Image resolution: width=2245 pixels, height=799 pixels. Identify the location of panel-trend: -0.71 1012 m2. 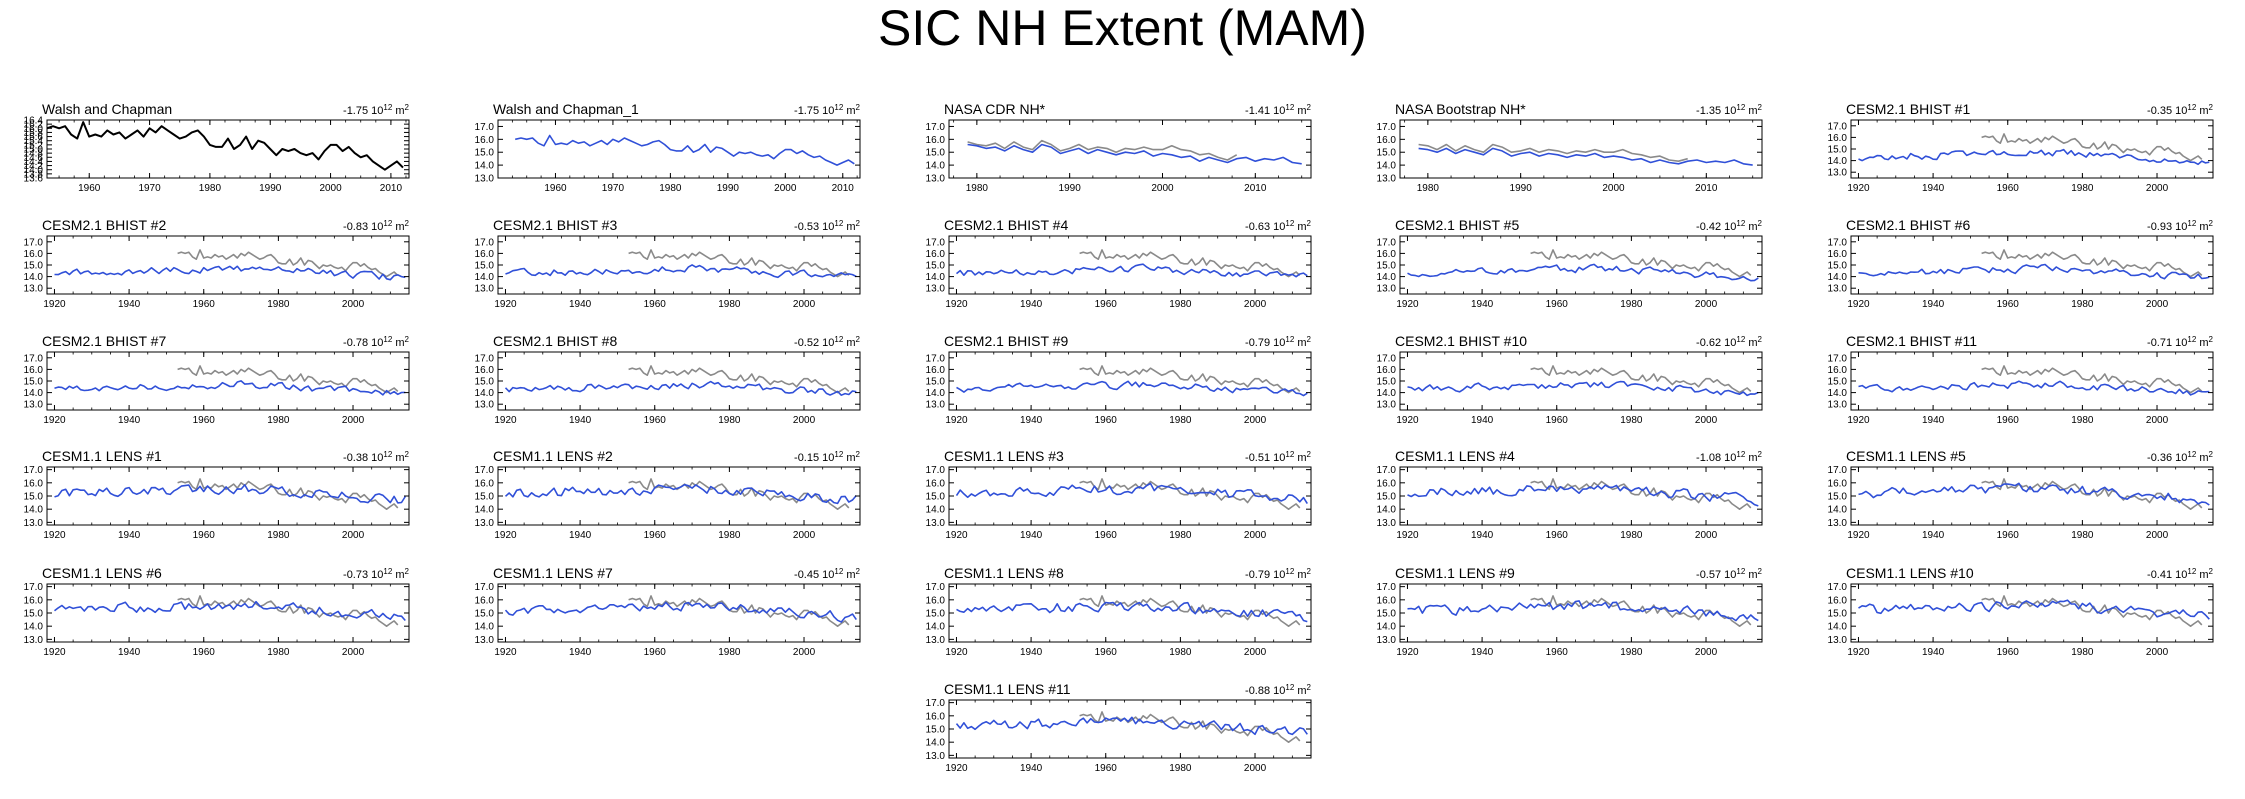
(2180, 342).